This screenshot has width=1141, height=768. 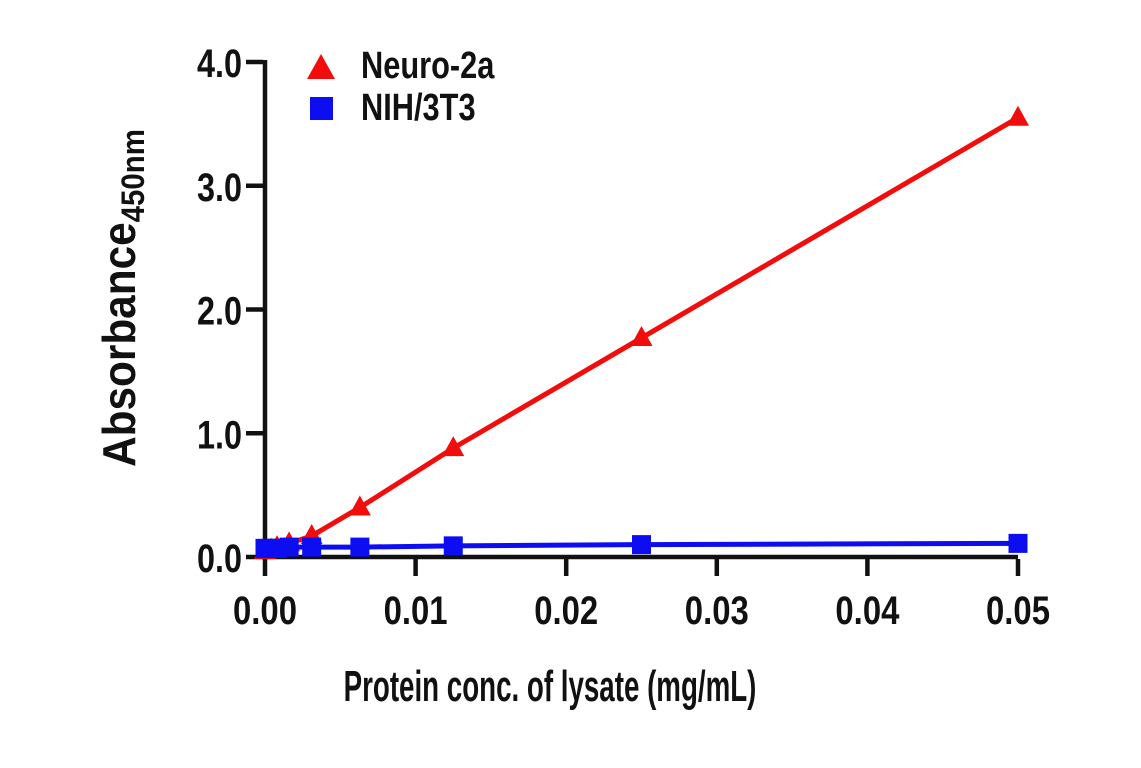 I want to click on x-tick-label: 0.05, so click(x=1018, y=611).